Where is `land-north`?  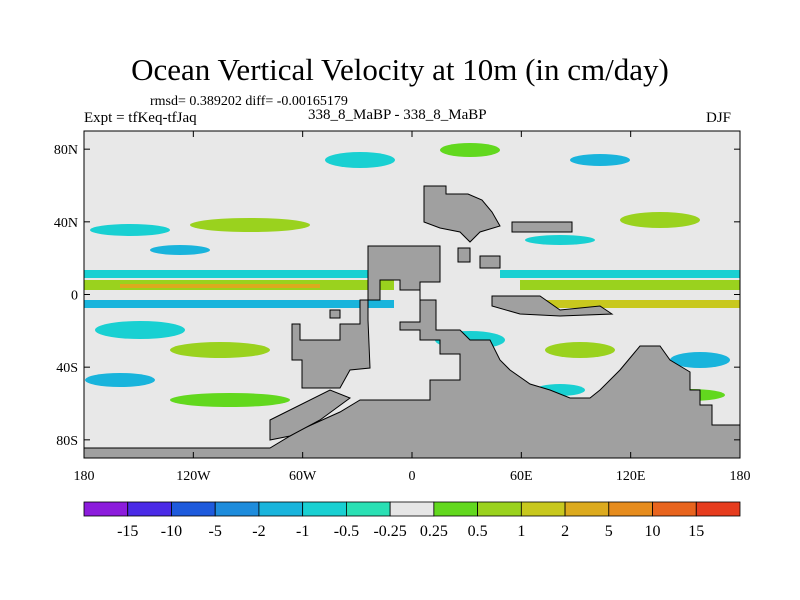
land-north is located at coordinates (462, 214).